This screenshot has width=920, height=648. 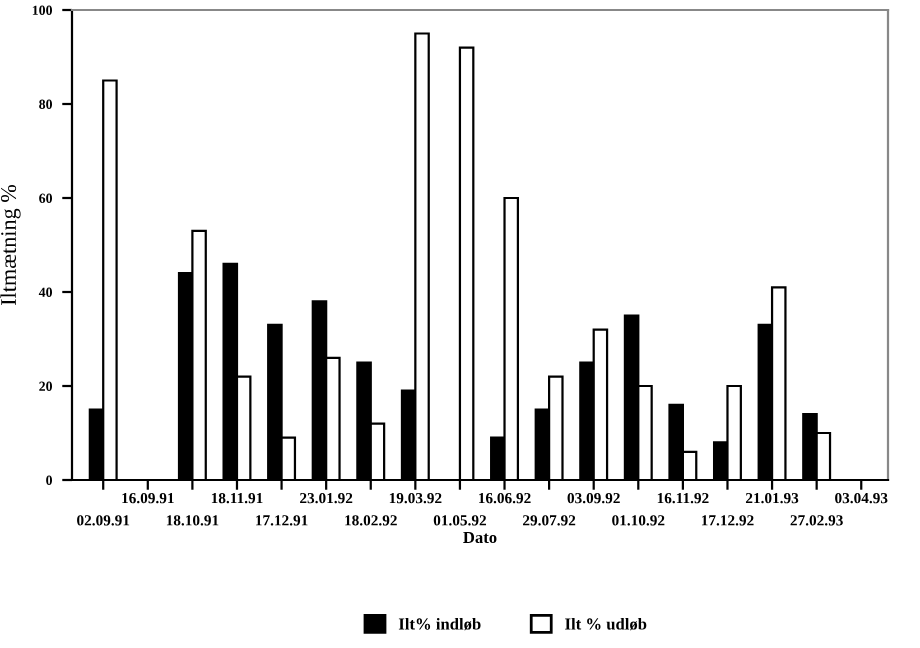 What do you see at coordinates (606, 624) in the screenshot?
I see `legend-label: Ilt % udløb` at bounding box center [606, 624].